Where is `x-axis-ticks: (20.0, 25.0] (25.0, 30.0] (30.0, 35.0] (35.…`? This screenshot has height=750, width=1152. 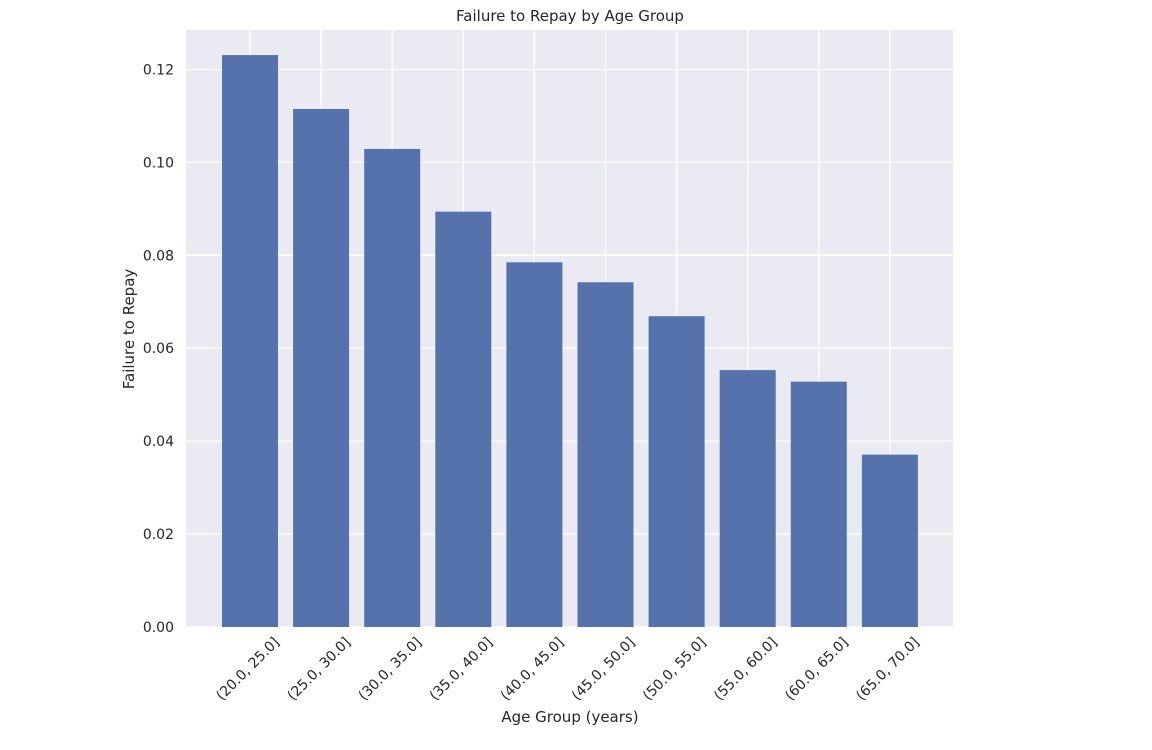
x-axis-ticks: (20.0, 25.0] (25.0, 30.0] (30.0, 35.0] (35.… is located at coordinates (567, 669).